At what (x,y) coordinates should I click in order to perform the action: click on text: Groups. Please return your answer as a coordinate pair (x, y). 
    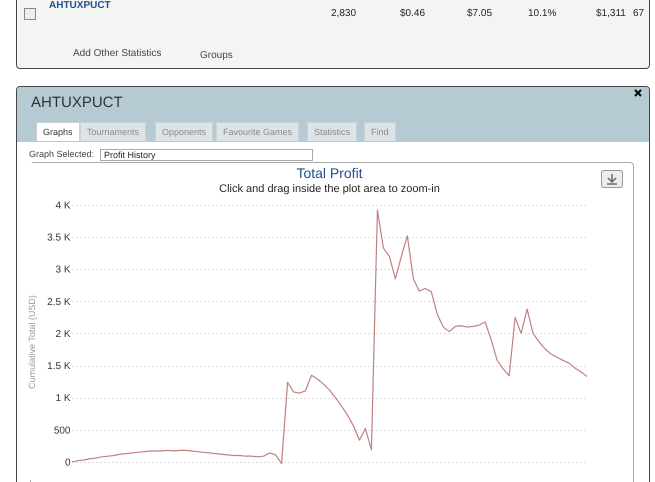
    Looking at the image, I should click on (216, 55).